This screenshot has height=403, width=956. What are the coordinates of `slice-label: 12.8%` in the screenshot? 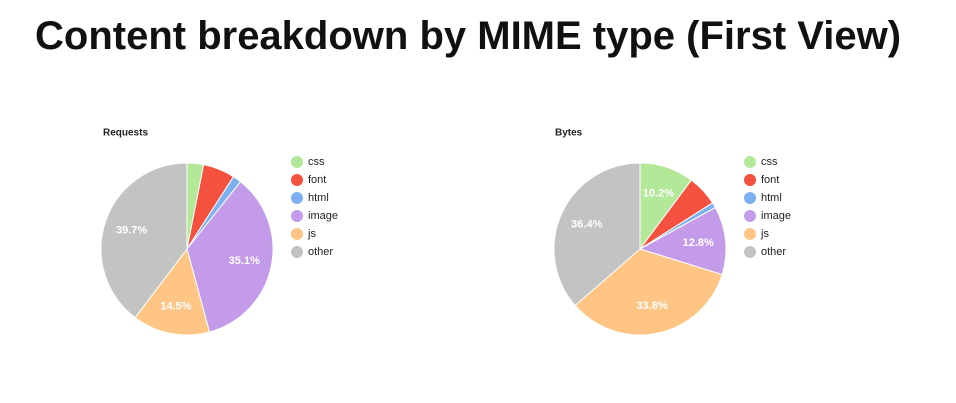 It's located at (698, 243).